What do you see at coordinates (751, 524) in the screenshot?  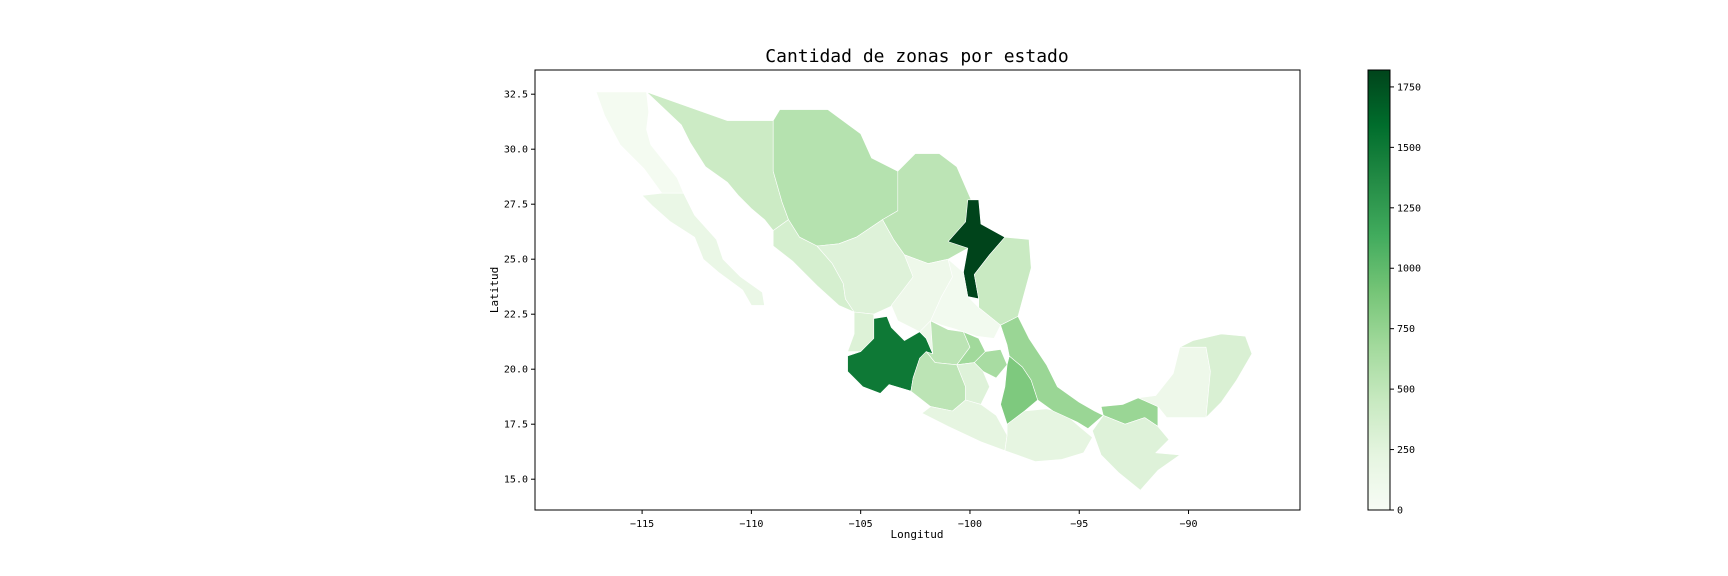 I see `x-tick-label: −110` at bounding box center [751, 524].